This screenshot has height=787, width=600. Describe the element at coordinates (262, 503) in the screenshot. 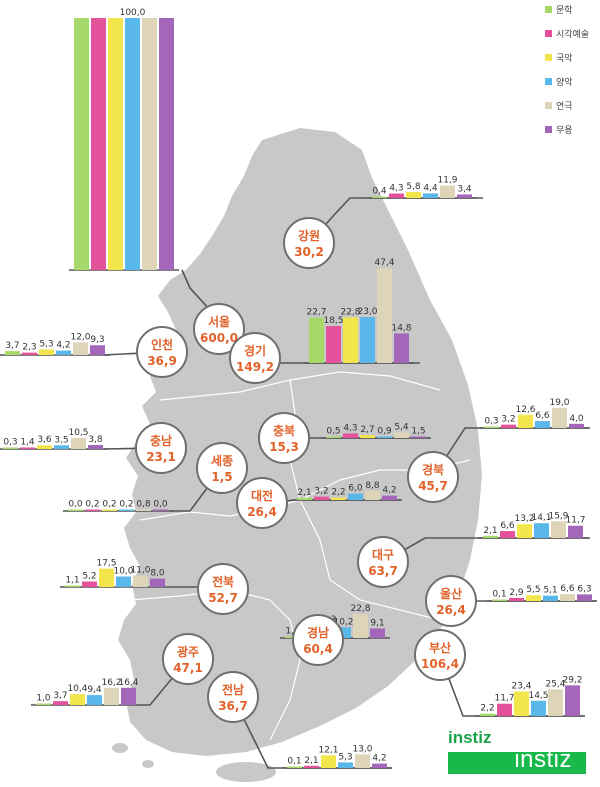

I see `region-bubble: 대전 26,4` at that location.